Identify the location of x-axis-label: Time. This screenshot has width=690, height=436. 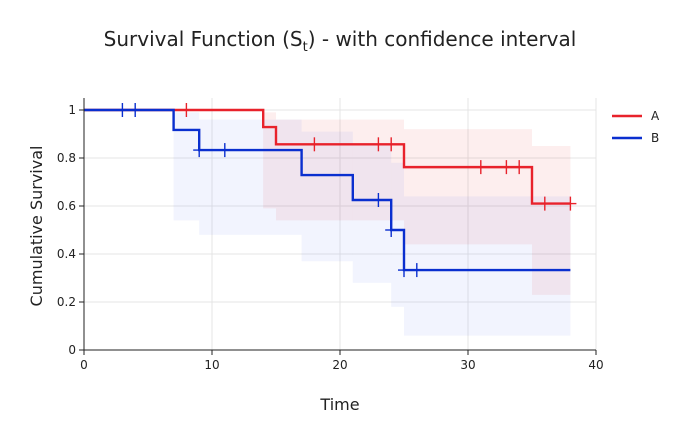
(339, 404).